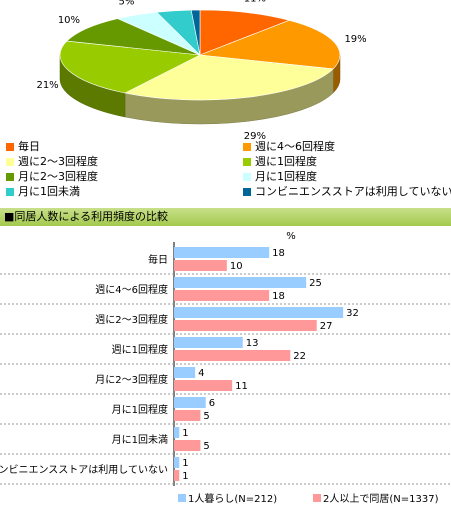  I want to click on legend-label: 月に2～3回程度, so click(58, 176).